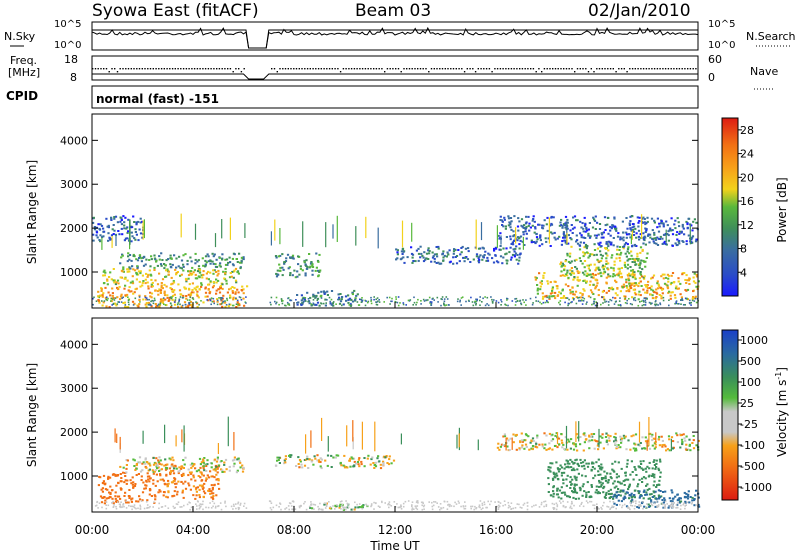  I want to click on nave-trace, so click(395, 76).